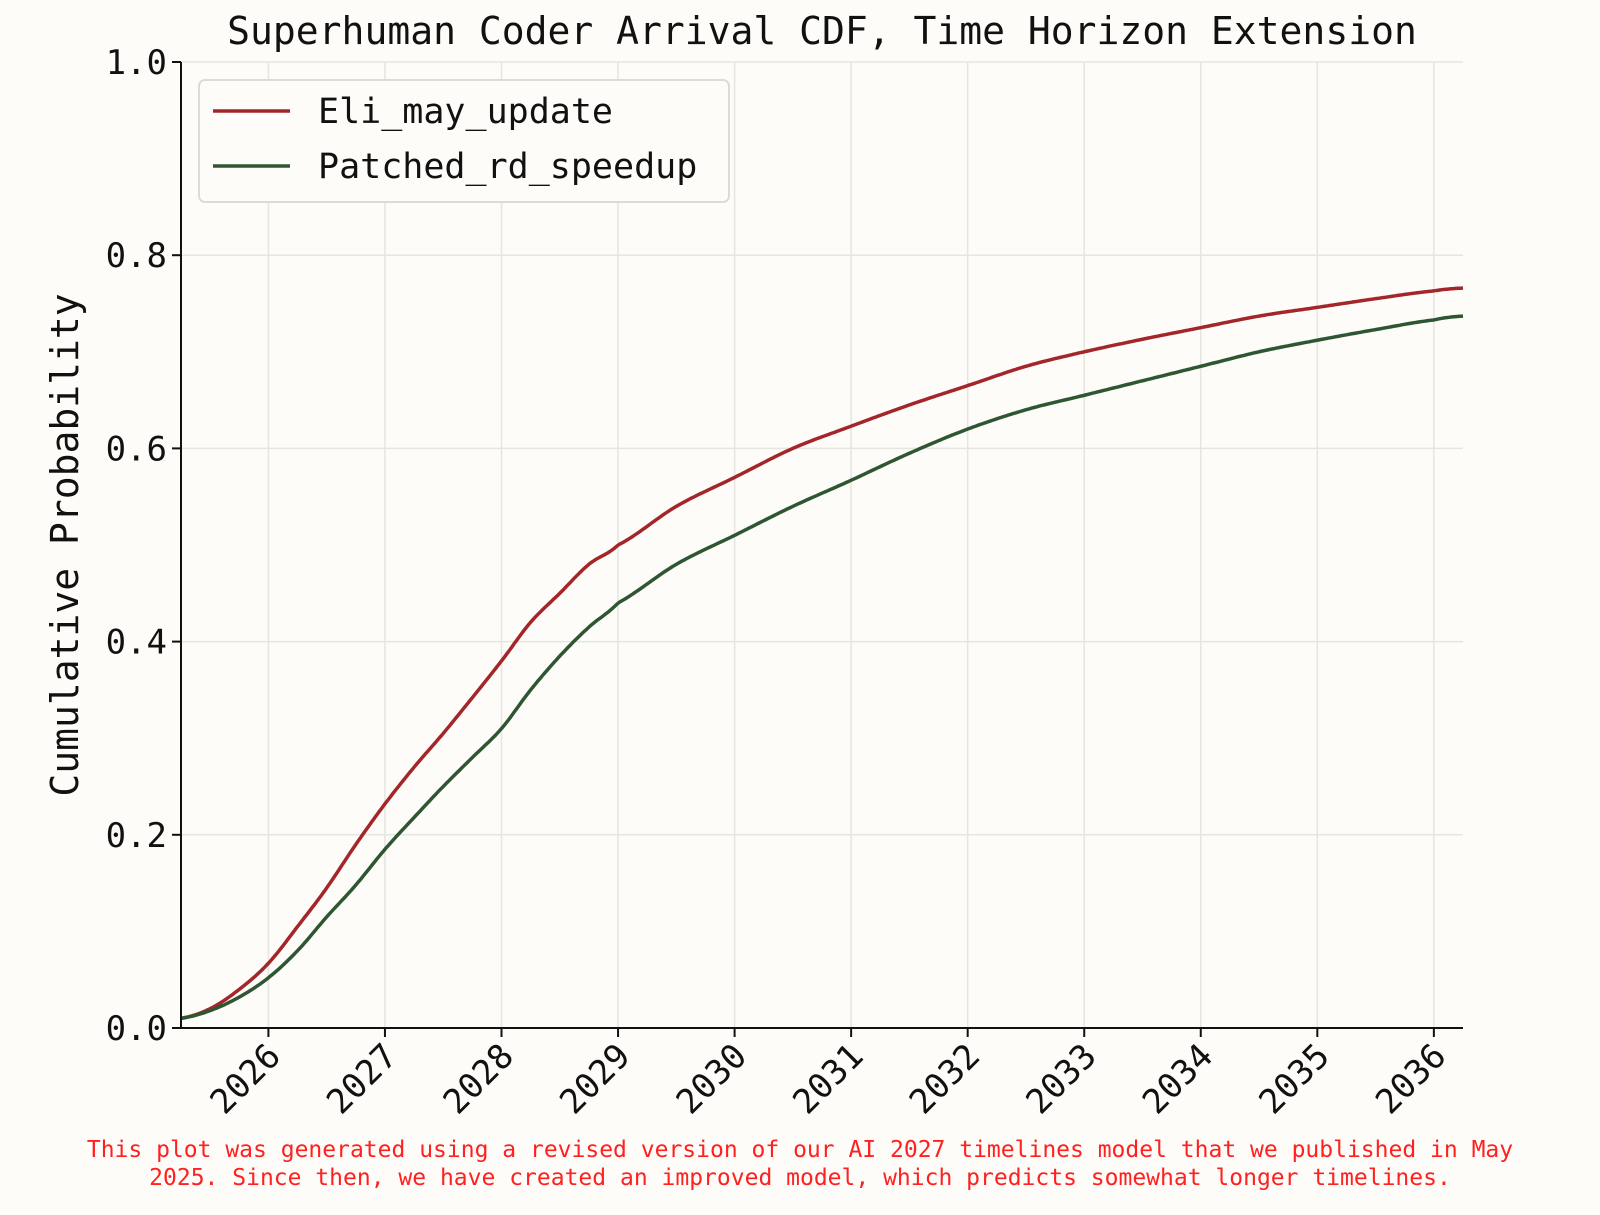  Describe the element at coordinates (595, 1079) in the screenshot. I see `x-tick-label: 2029` at that location.